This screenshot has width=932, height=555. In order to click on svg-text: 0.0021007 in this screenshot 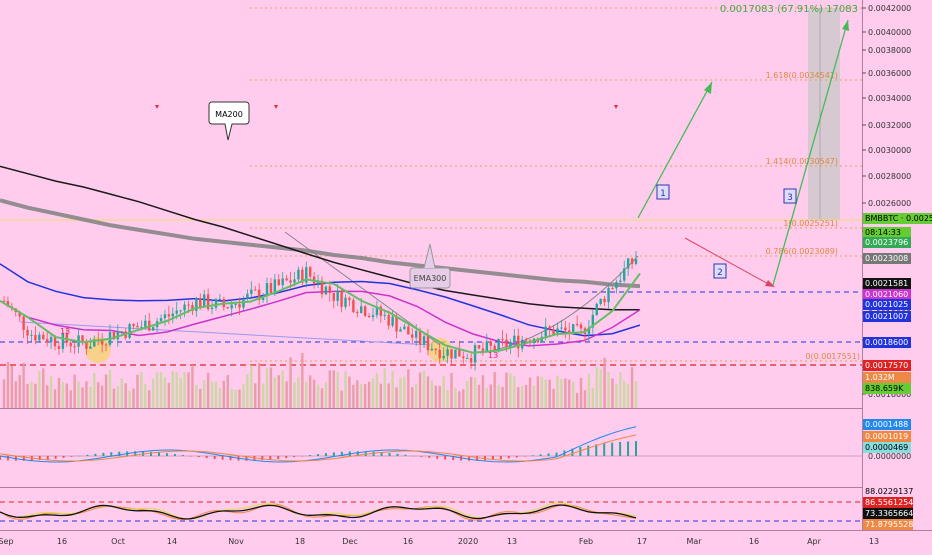, I will do `click(886, 316)`.